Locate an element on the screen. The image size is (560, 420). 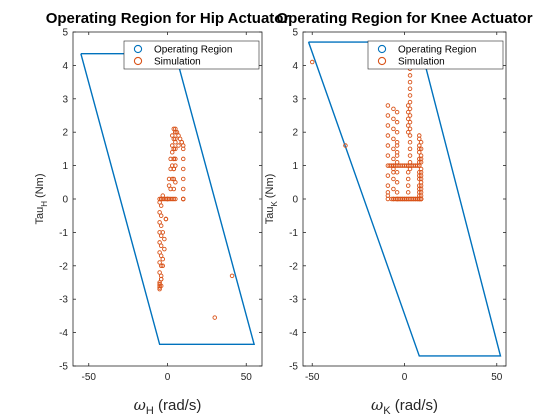
x-label-sub: H is located at coordinates (150, 411).